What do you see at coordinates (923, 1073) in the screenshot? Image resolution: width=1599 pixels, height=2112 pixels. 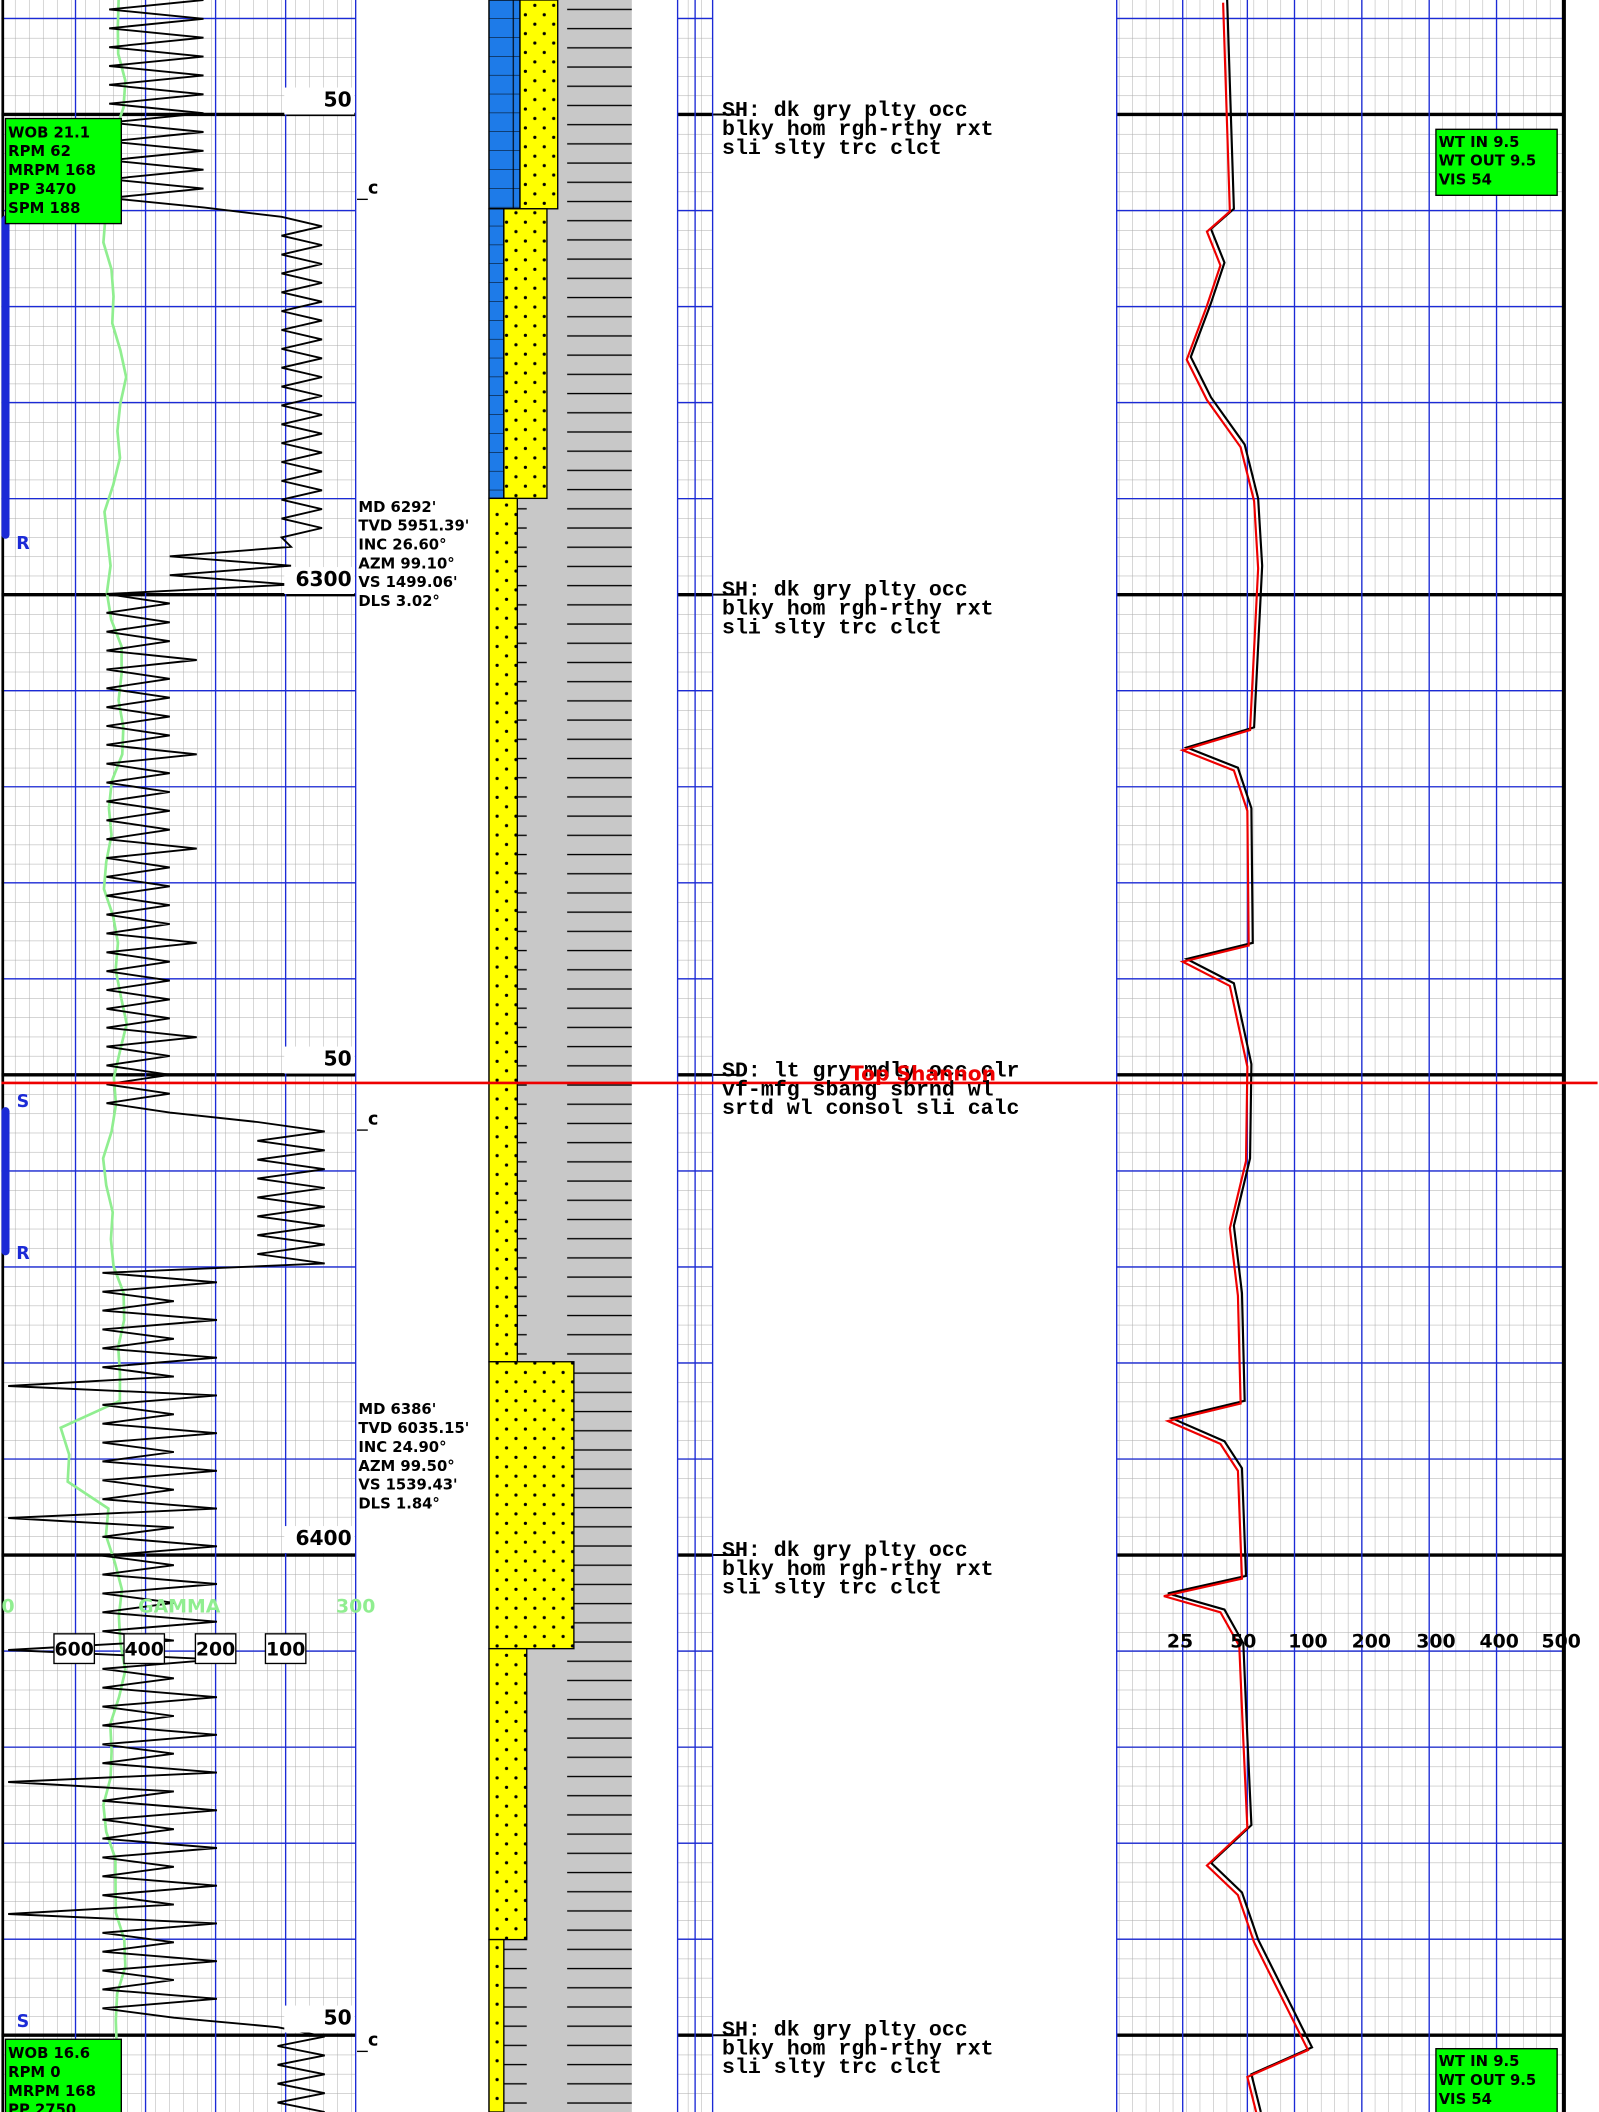 I see `formation-top: Top Shannon` at bounding box center [923, 1073].